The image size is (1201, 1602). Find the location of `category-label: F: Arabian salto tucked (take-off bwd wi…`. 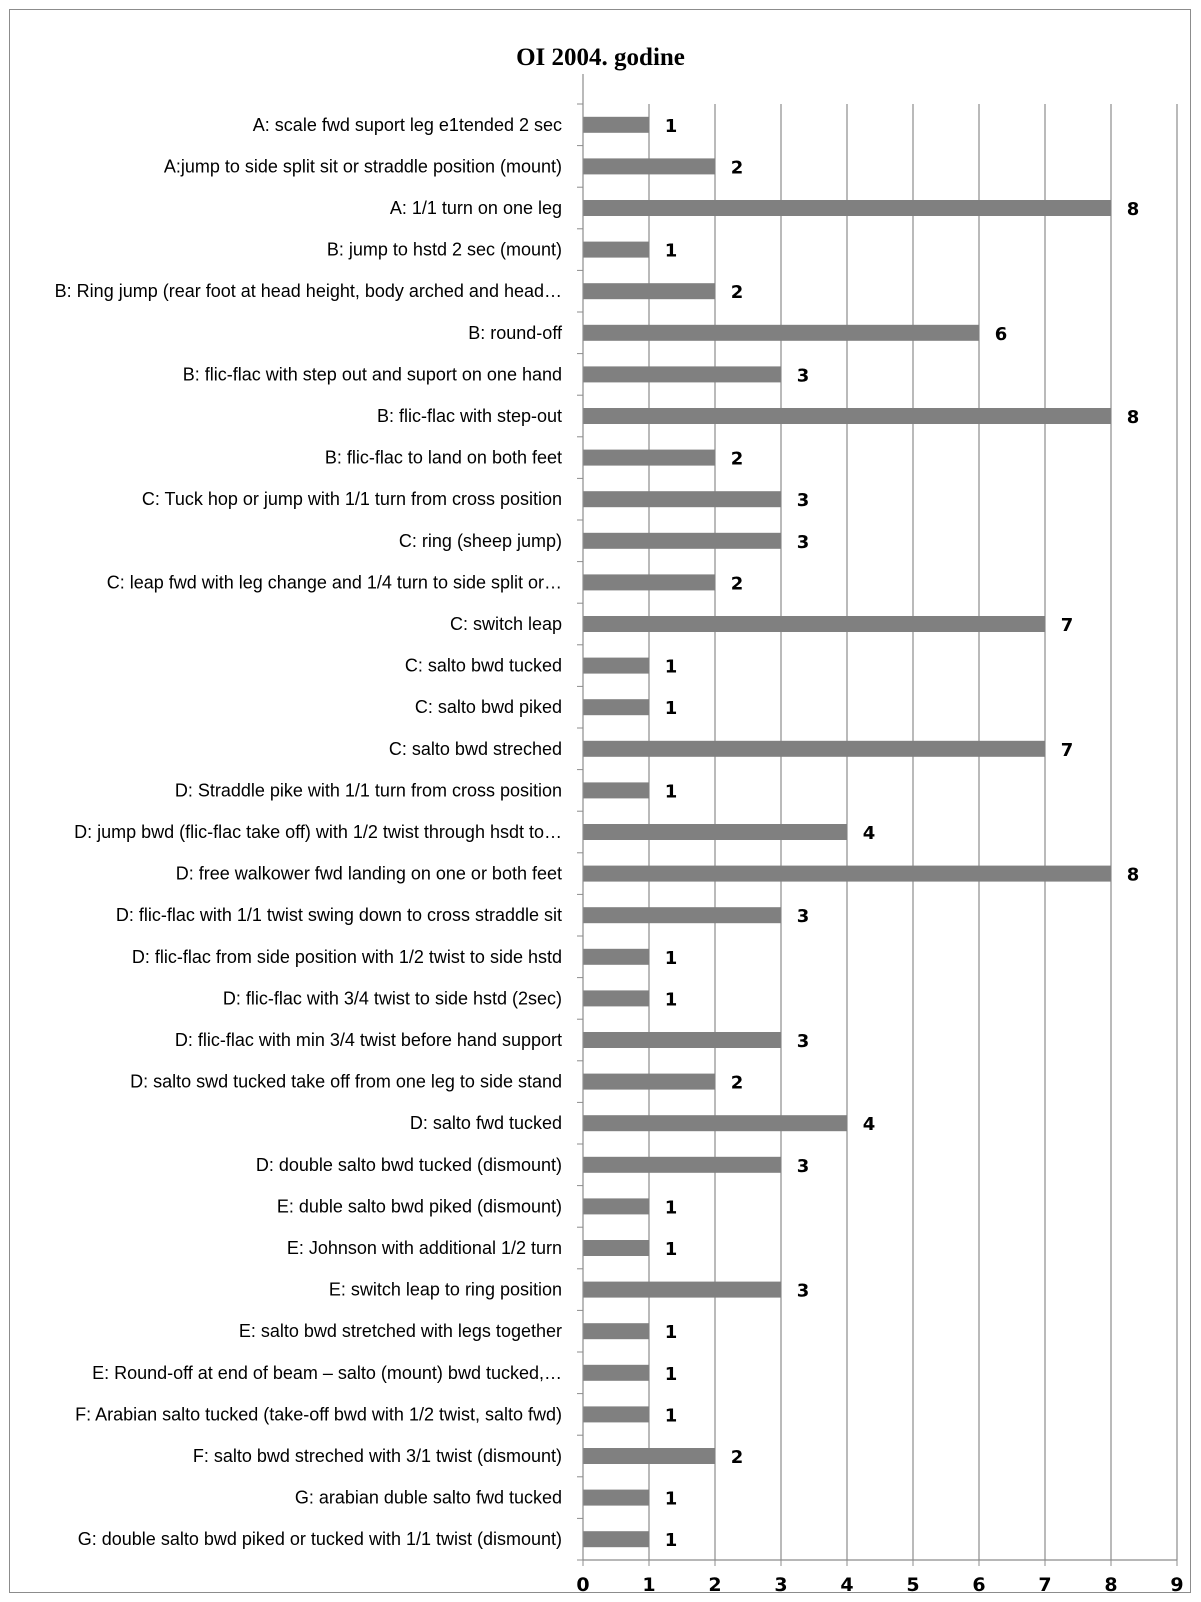

category-label: F: Arabian salto tucked (take-off bwd wi… is located at coordinates (318, 1414).